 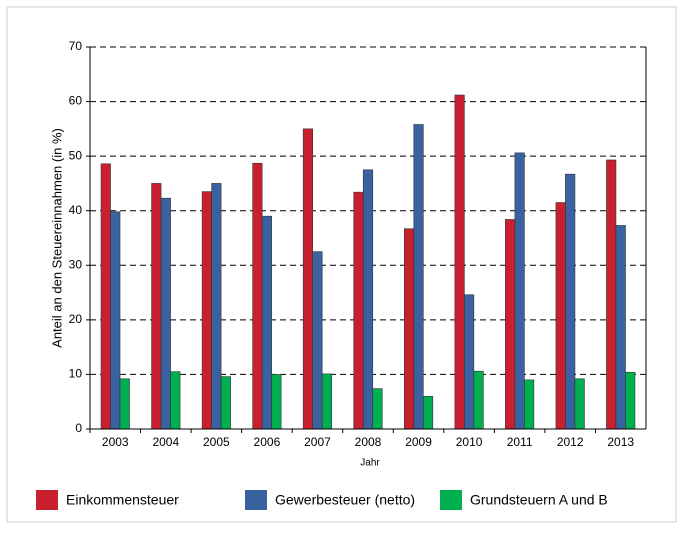 I want to click on x-tick-label: 2009, so click(x=418, y=442).